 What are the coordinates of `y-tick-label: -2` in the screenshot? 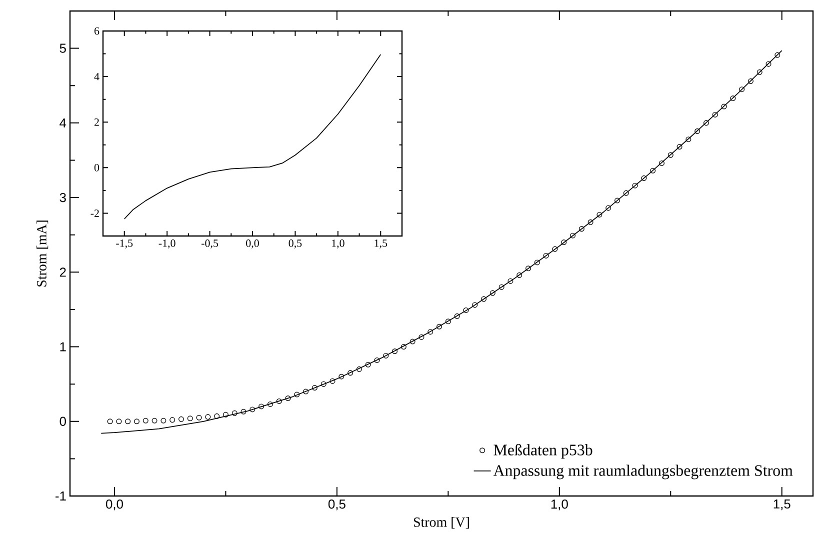 It's located at (94, 213).